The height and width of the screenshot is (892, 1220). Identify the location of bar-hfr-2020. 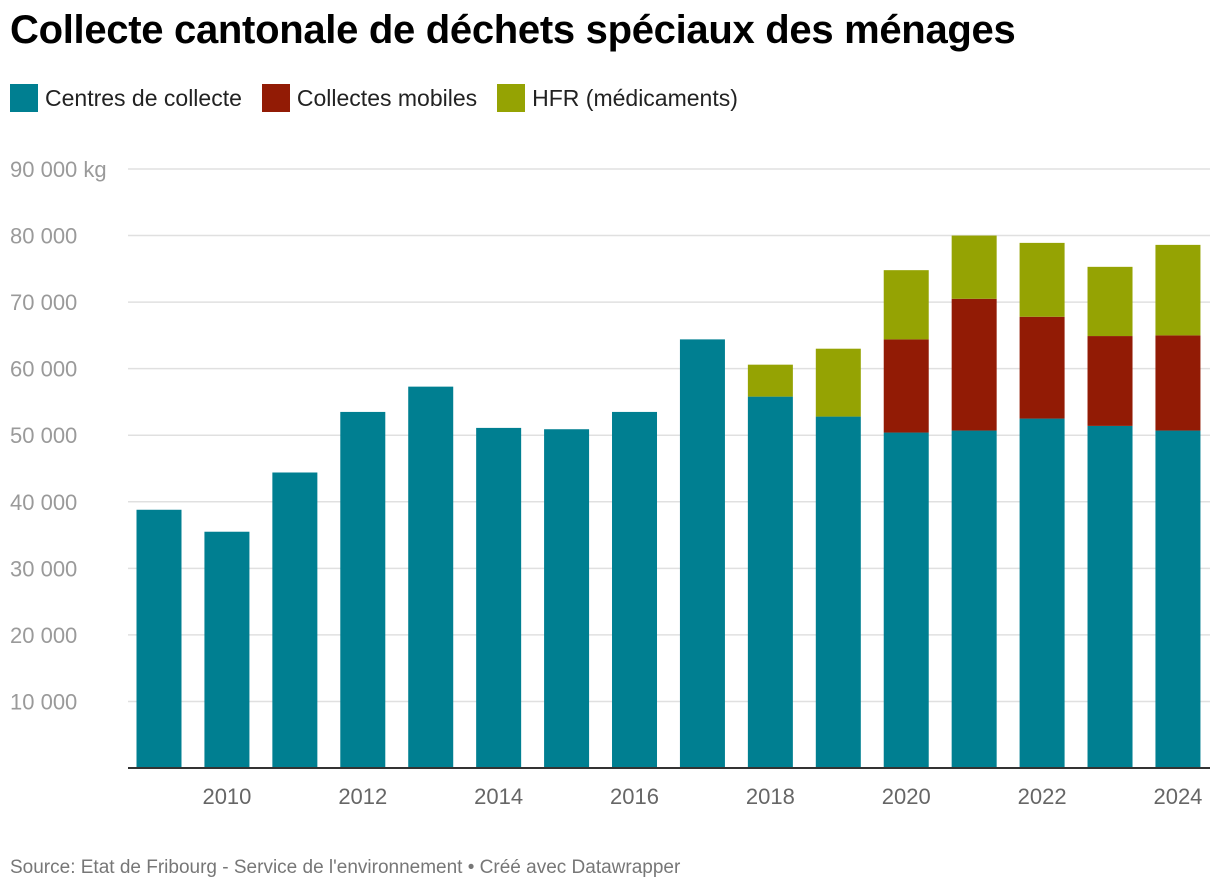
(906, 305).